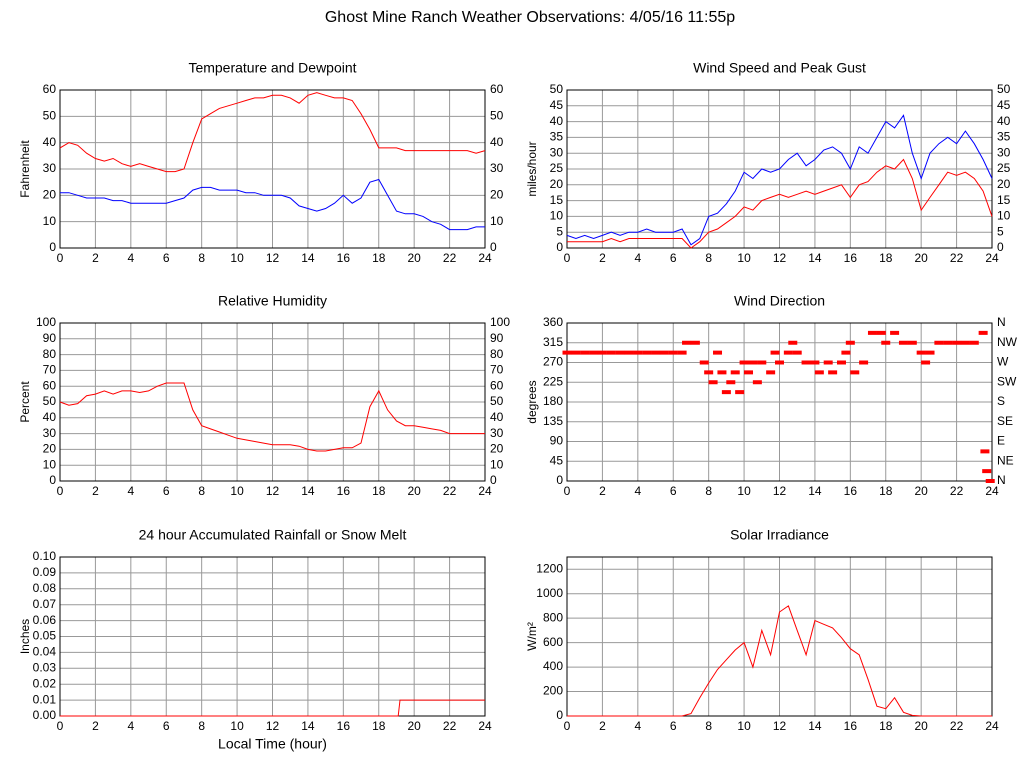  What do you see at coordinates (779, 636) in the screenshot?
I see `plot-frame` at bounding box center [779, 636].